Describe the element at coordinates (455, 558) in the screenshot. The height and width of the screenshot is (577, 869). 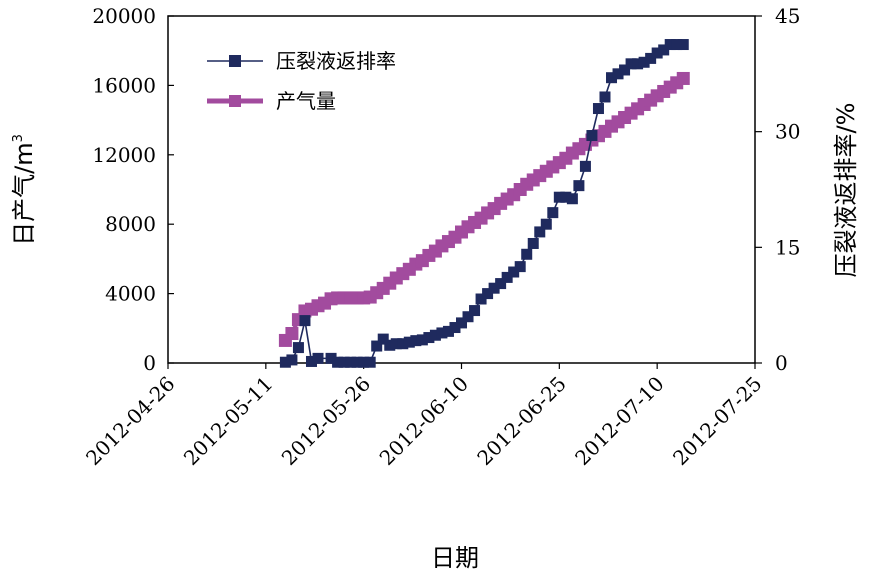
I see `x-axis-title: 日期` at that location.